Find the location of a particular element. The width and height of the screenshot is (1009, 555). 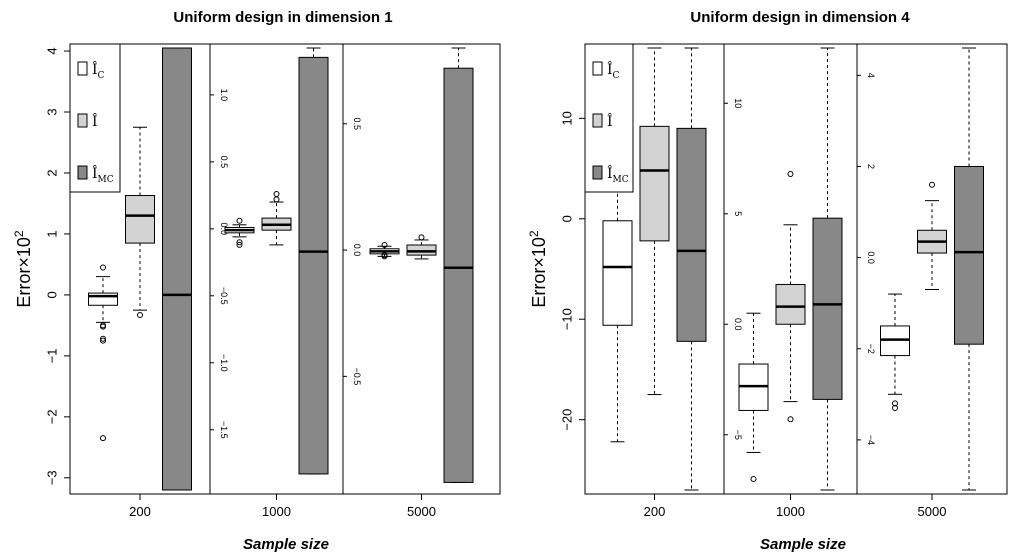

y-tick-label: −5 is located at coordinates (738, 435).